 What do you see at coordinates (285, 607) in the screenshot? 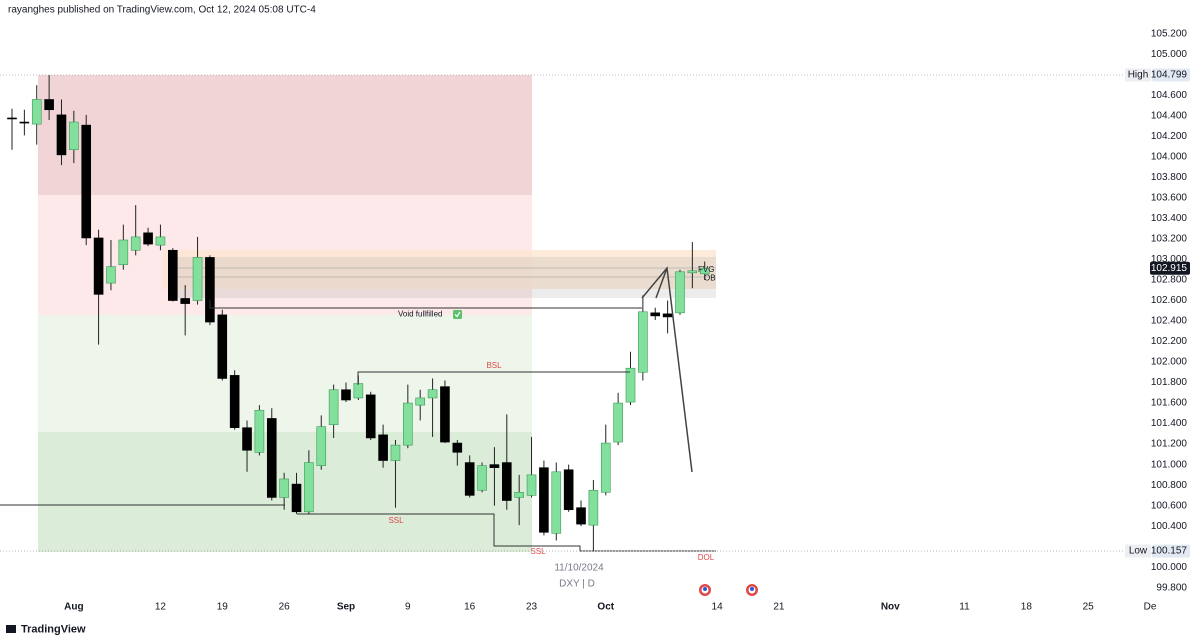
I see `x-tick-label: 26` at bounding box center [285, 607].